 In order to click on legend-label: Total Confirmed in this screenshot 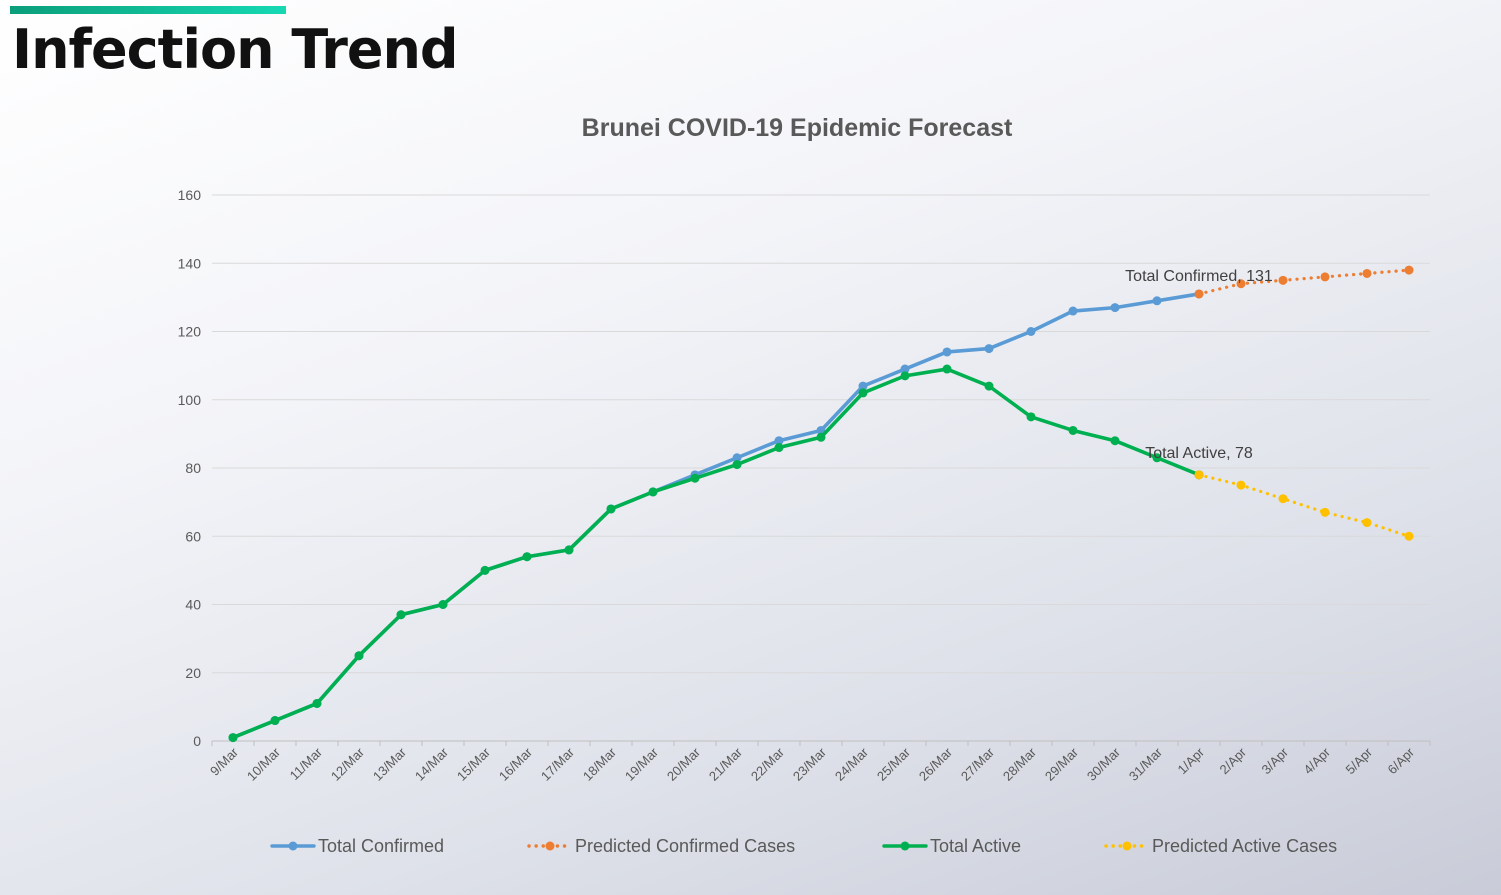, I will do `click(381, 846)`.